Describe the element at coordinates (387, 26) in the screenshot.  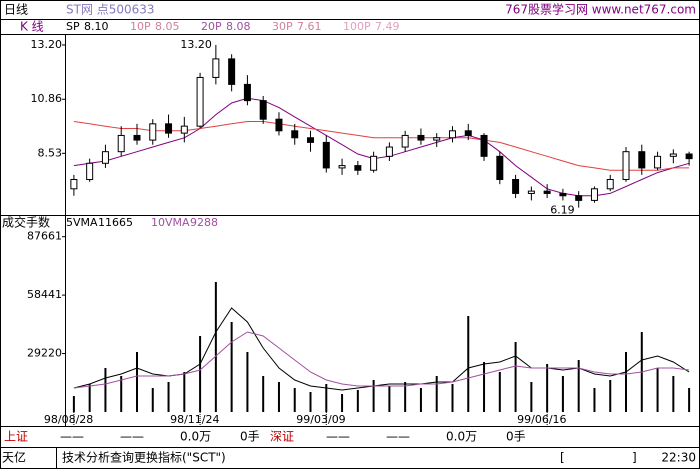
I see `legend-value: 7.49` at that location.